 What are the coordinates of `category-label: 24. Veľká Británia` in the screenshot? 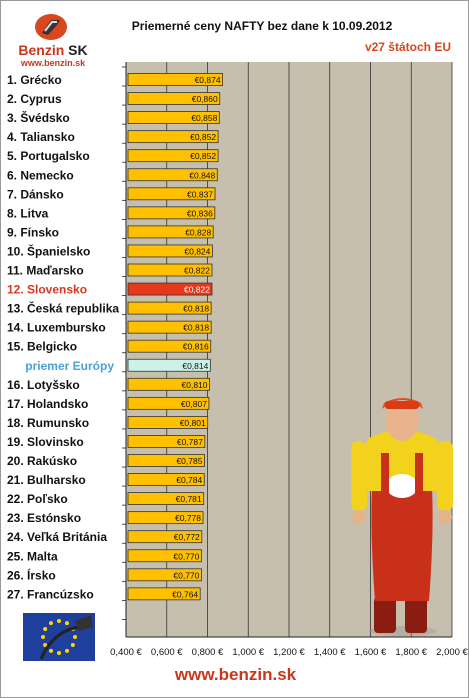 It's located at (57, 537).